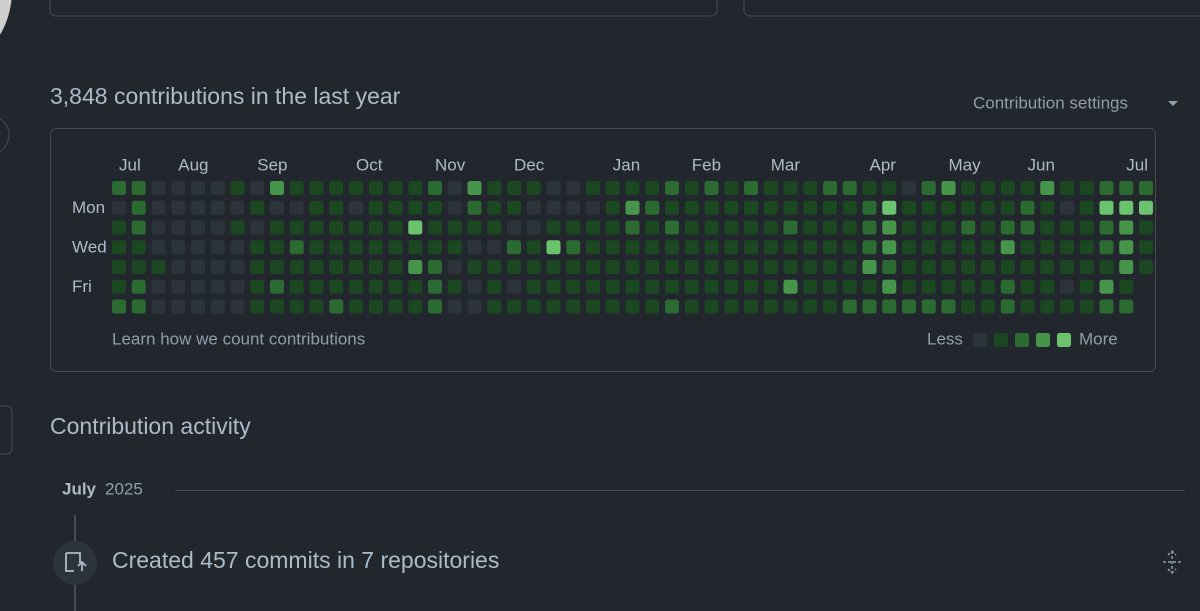  What do you see at coordinates (1041, 164) in the screenshot?
I see `month-label: Jun` at bounding box center [1041, 164].